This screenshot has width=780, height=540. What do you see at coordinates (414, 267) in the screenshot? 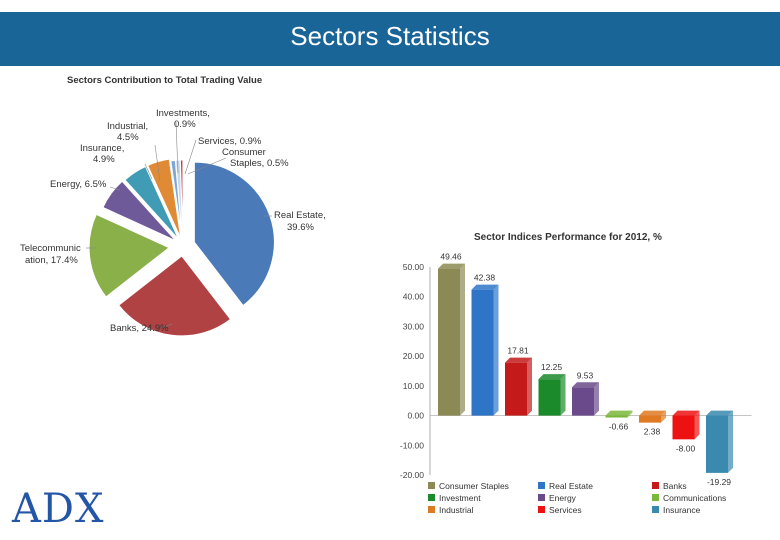
I see `y-tick-label: 50.00` at bounding box center [414, 267].